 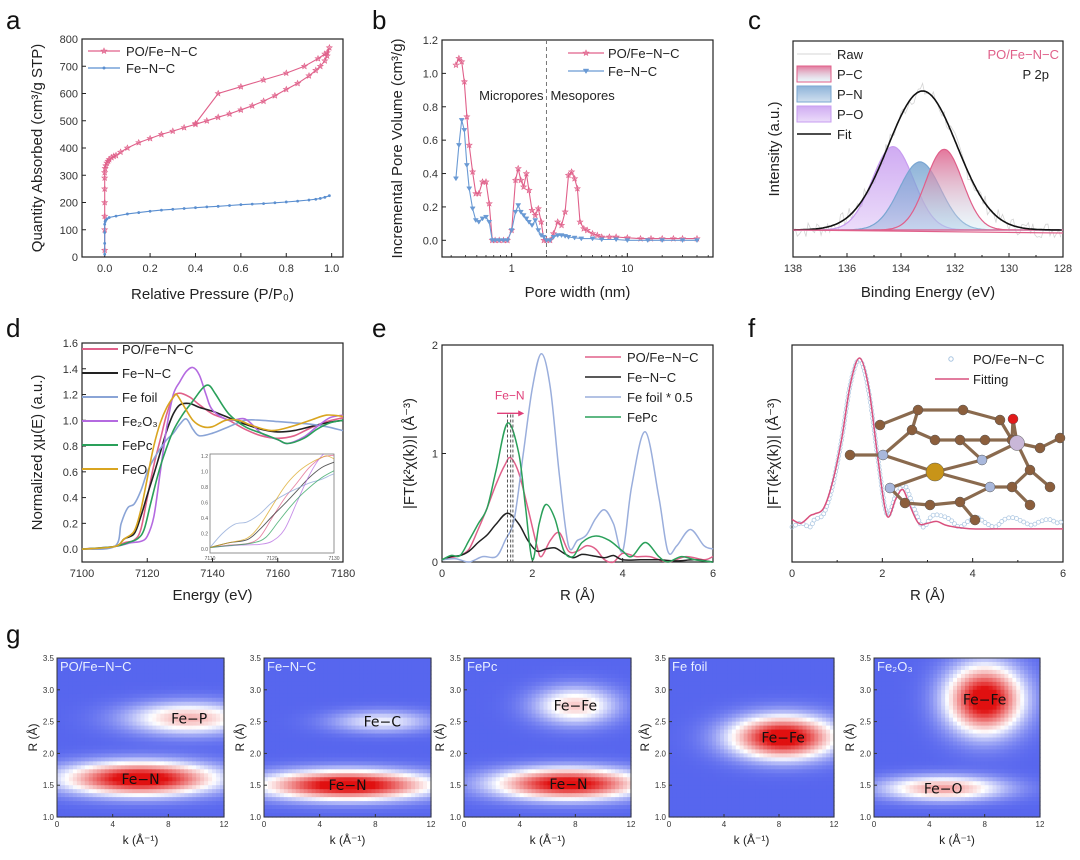 What do you see at coordinates (409, 453) in the screenshot?
I see `y-axis-label: |FT(k²χ(k))| (Å⁻³)` at bounding box center [409, 453].